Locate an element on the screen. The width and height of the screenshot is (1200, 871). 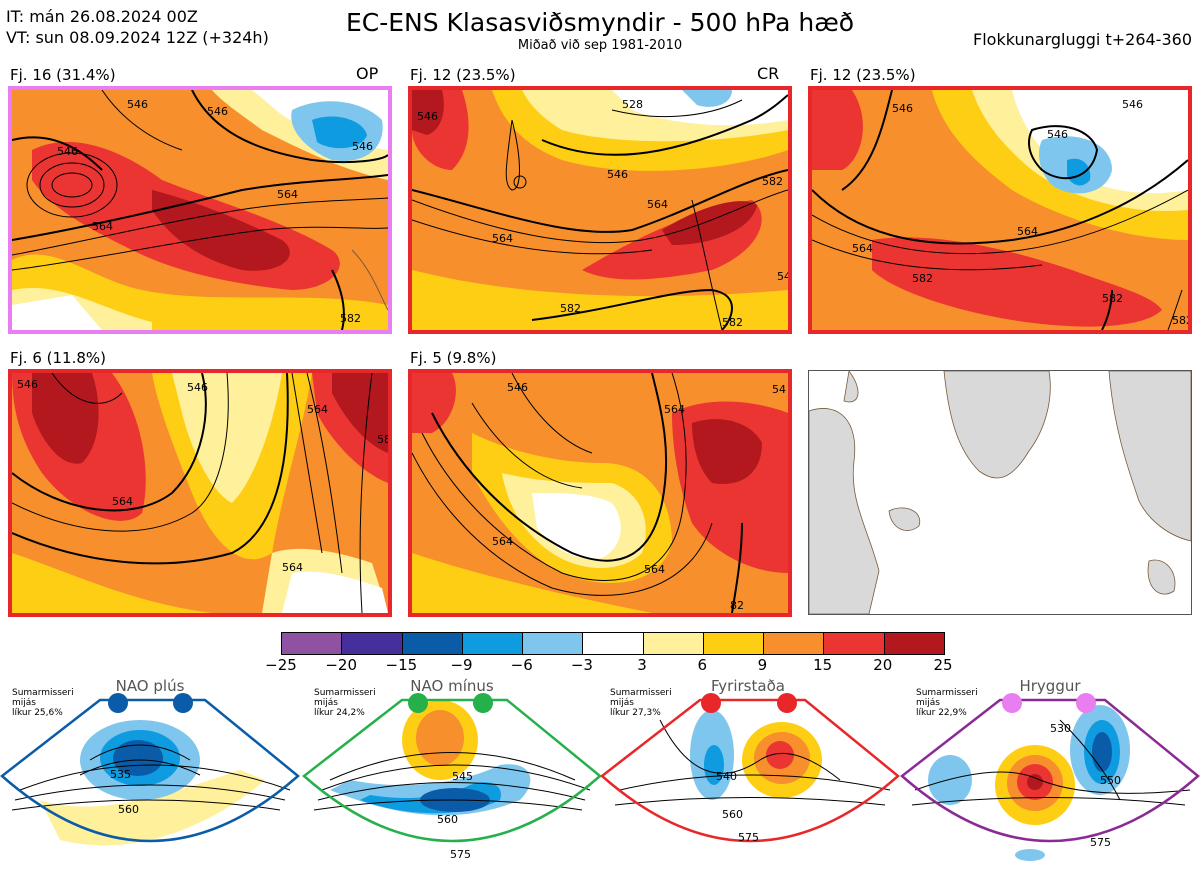
cluster-map-3: 546 546 564 564 582 582 582 546 is located at coordinates (1000, 210).